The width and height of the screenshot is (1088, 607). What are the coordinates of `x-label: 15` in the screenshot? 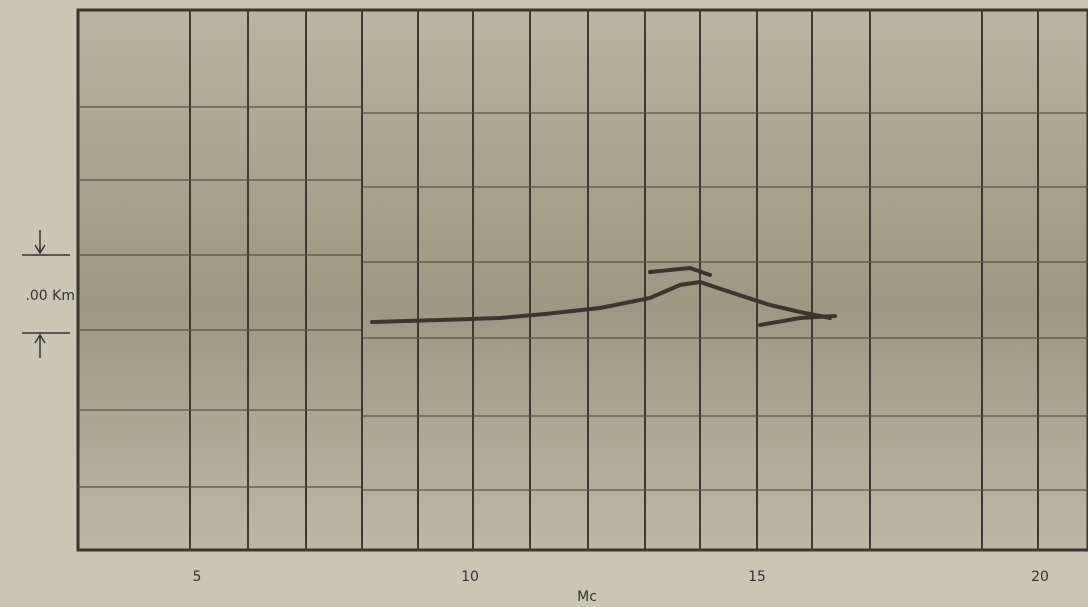 It's located at (757, 577).